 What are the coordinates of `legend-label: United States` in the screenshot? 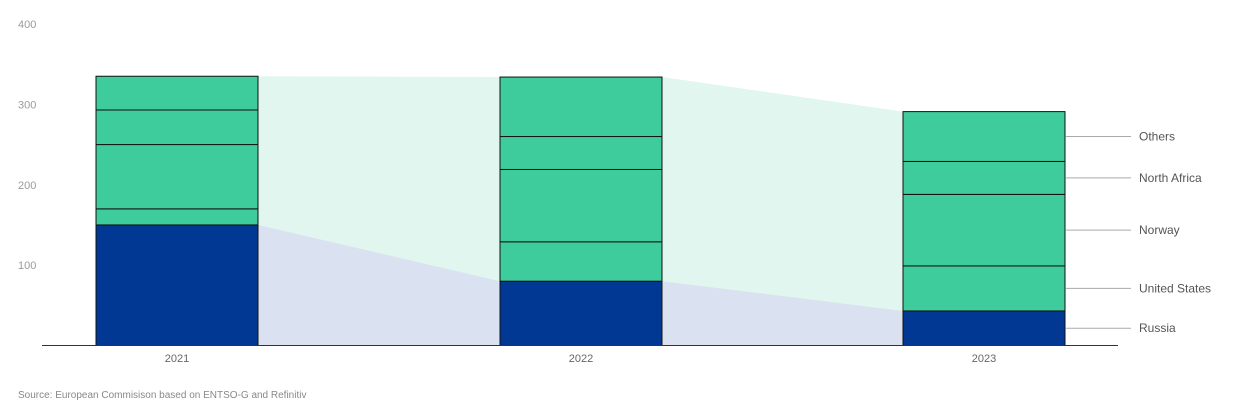 It's located at (1175, 288).